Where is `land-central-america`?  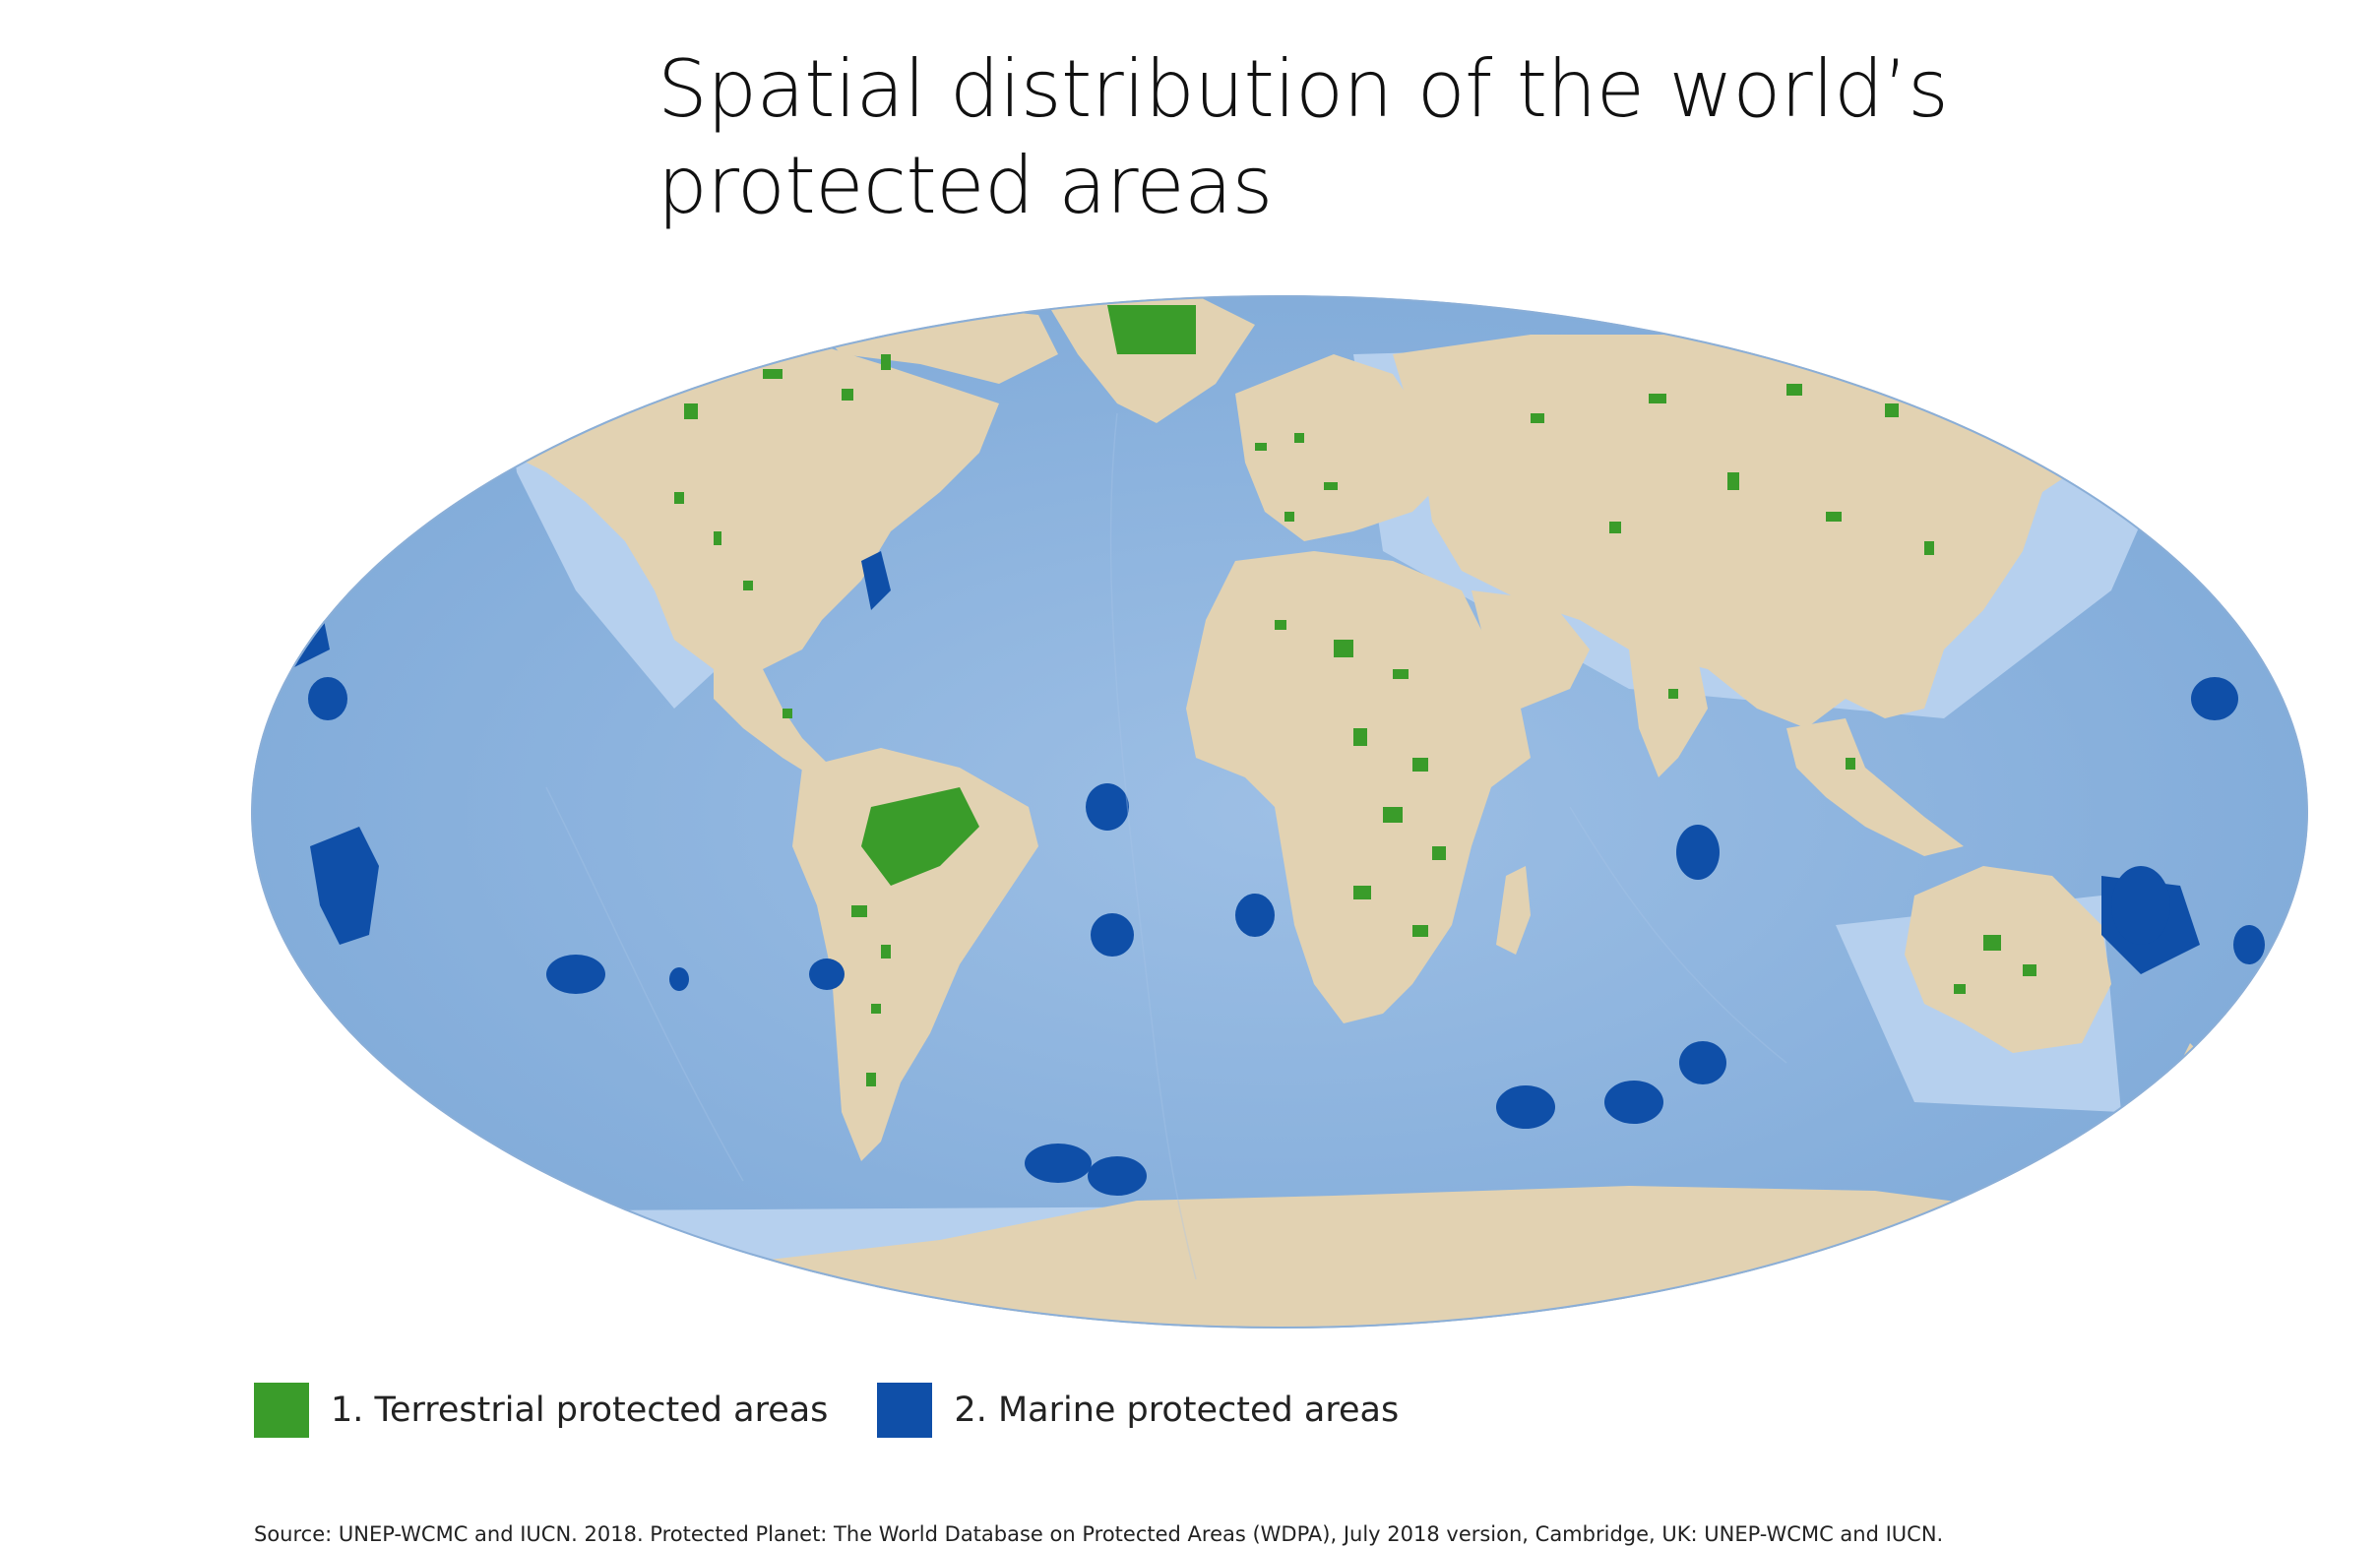
land-central-america is located at coordinates (773, 725).